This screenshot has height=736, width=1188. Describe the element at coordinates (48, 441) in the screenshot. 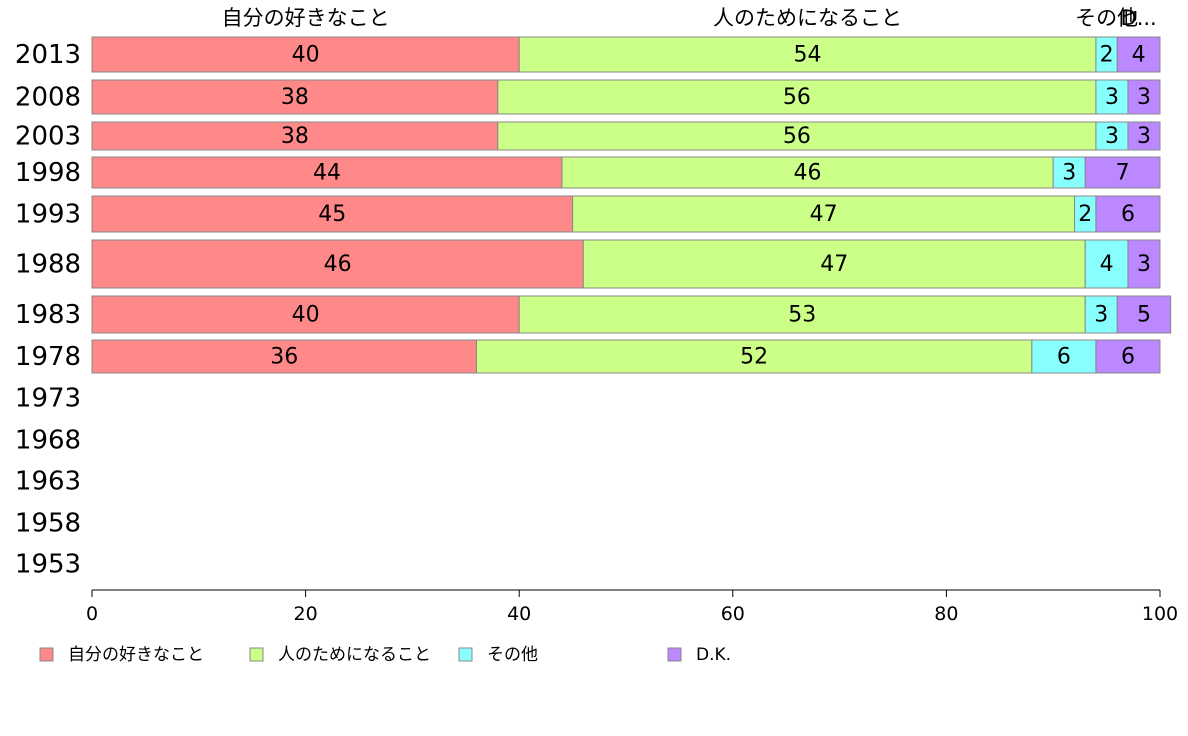

I see `category-label-1968: 1968` at that location.